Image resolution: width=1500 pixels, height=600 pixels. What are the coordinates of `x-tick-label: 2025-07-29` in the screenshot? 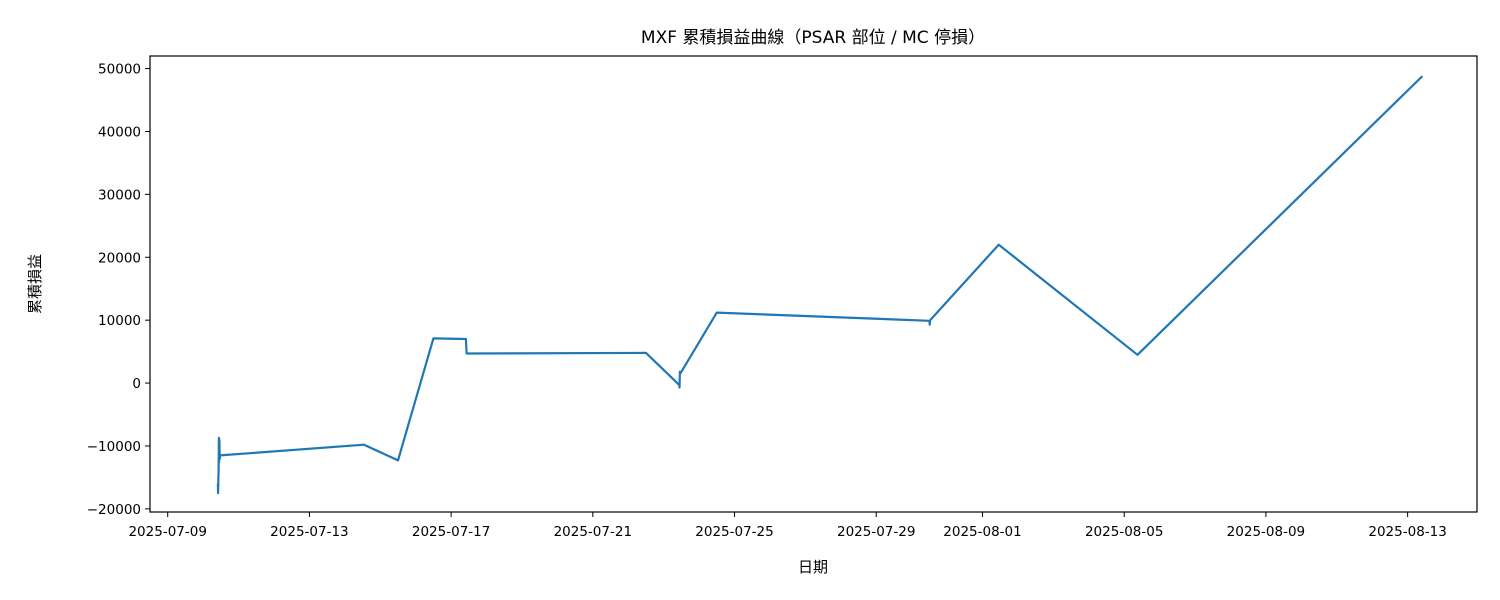 It's located at (876, 532).